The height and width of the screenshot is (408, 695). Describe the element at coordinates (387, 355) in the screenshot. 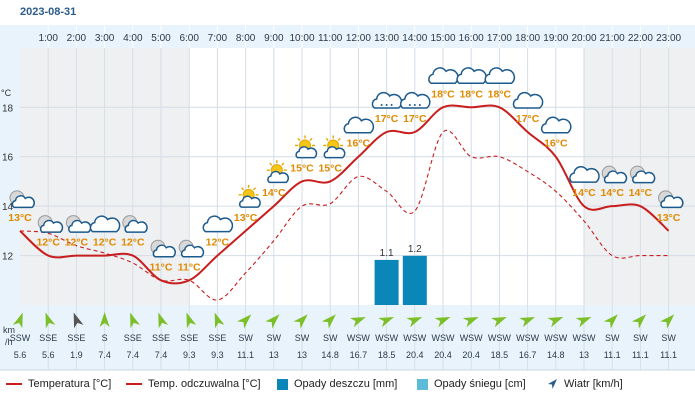

I see `wind-speed-label: 18.5` at that location.